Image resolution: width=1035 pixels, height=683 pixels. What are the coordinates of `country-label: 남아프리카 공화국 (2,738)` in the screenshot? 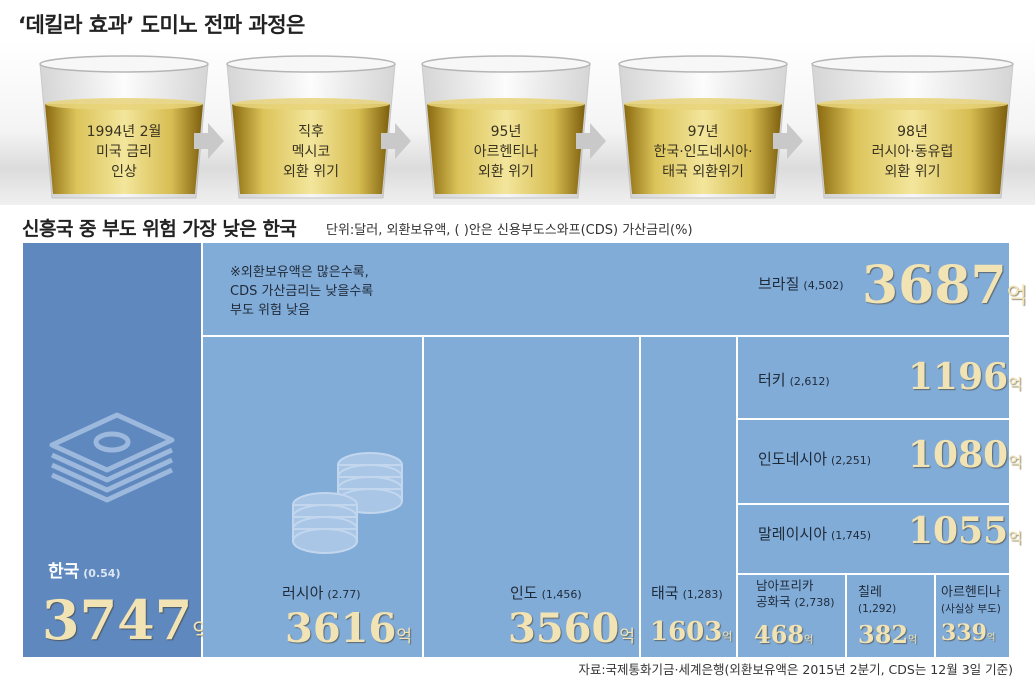 It's located at (795, 594).